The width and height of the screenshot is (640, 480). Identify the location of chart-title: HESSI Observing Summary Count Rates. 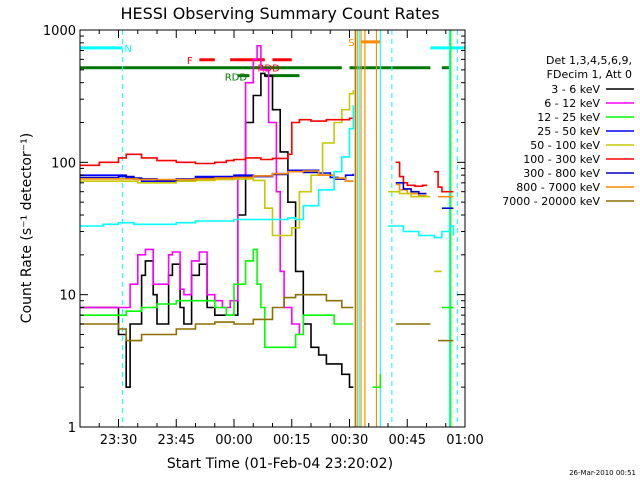
(279, 13).